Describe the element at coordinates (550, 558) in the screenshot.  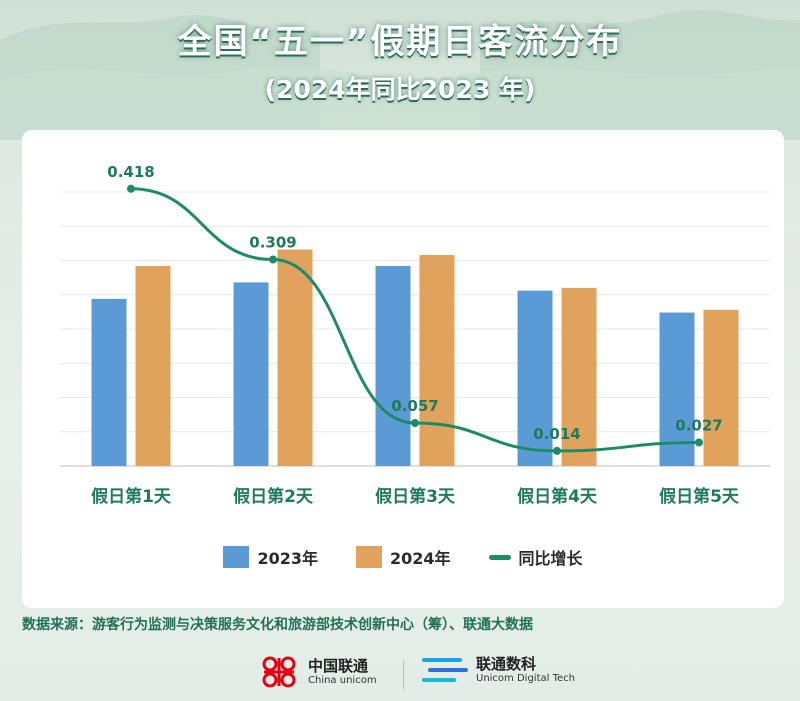
I see `legend-label-growth: 同比增长` at that location.